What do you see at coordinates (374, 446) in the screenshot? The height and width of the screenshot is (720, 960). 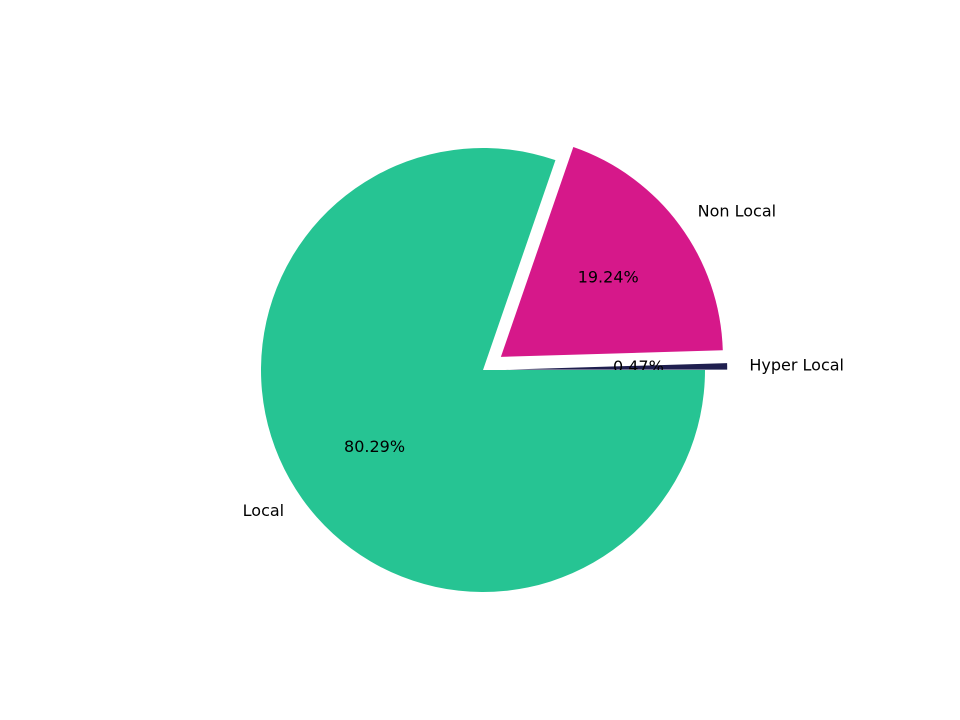 I see `percent-label: 80.29%` at bounding box center [374, 446].